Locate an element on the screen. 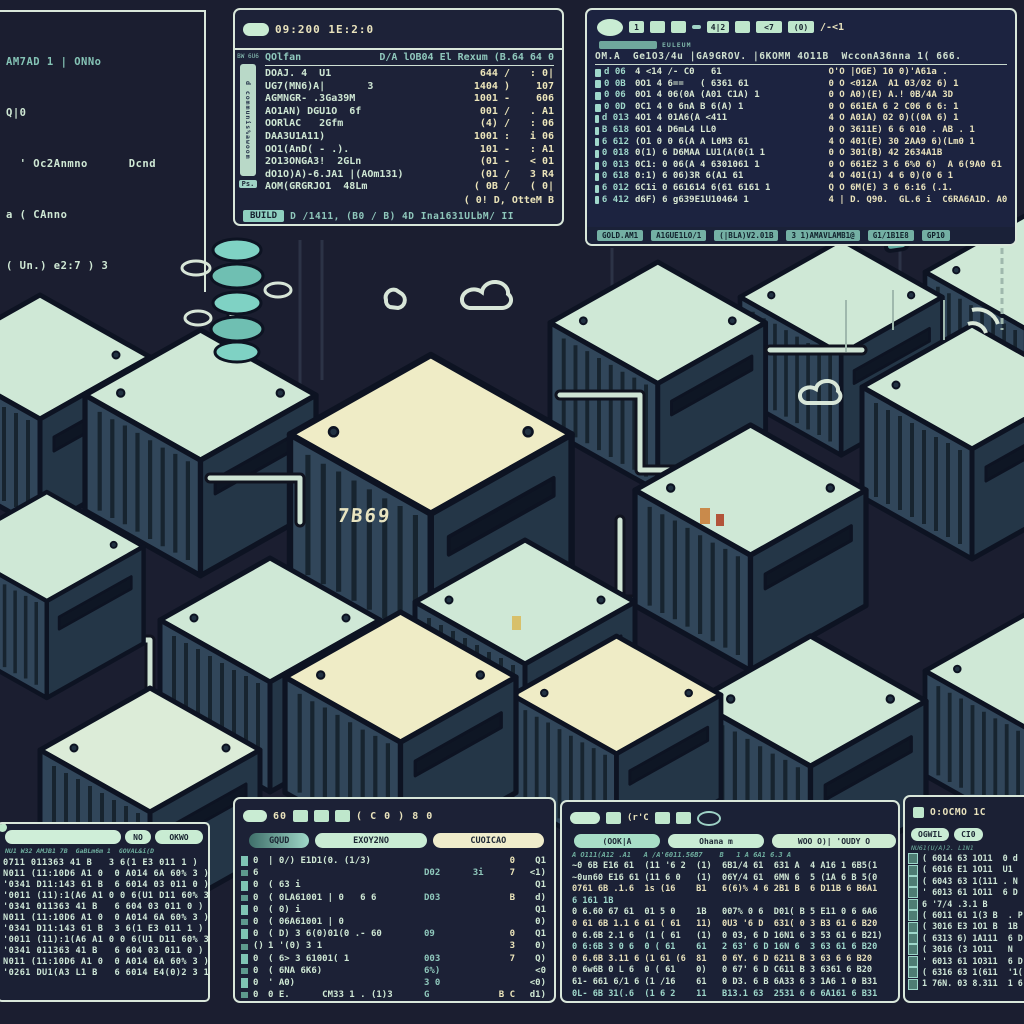 The height and width of the screenshot is (1024, 1024). task-row: 0( D) 3 6(0)01(0 .- 60 09 0 Q1 is located at coordinates (393, 934).